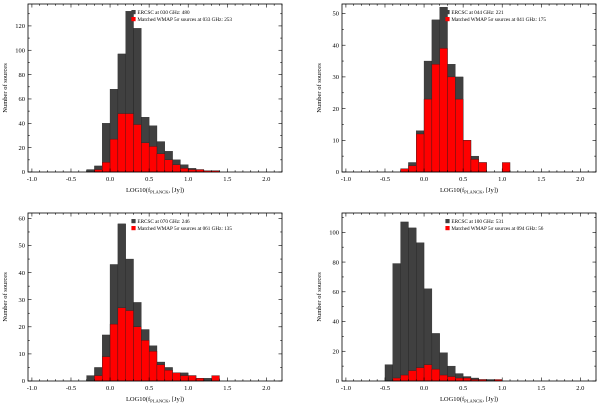 This screenshot has height=405, width=600. What do you see at coordinates (477, 13) in the screenshot?
I see `legend-label-0: ERCSC at 044 GHz: 221` at bounding box center [477, 13].